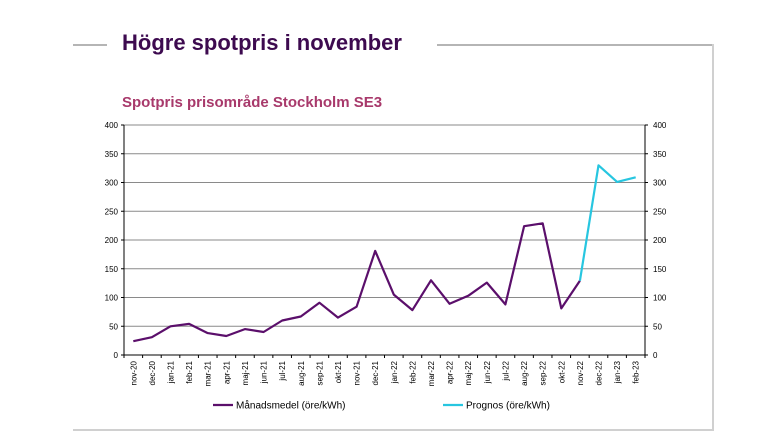 Image resolution: width=780 pixels, height=439 pixels. Describe the element at coordinates (252, 102) in the screenshot. I see `chart-title: Spotpris prisområde Stockholm SE3` at that location.